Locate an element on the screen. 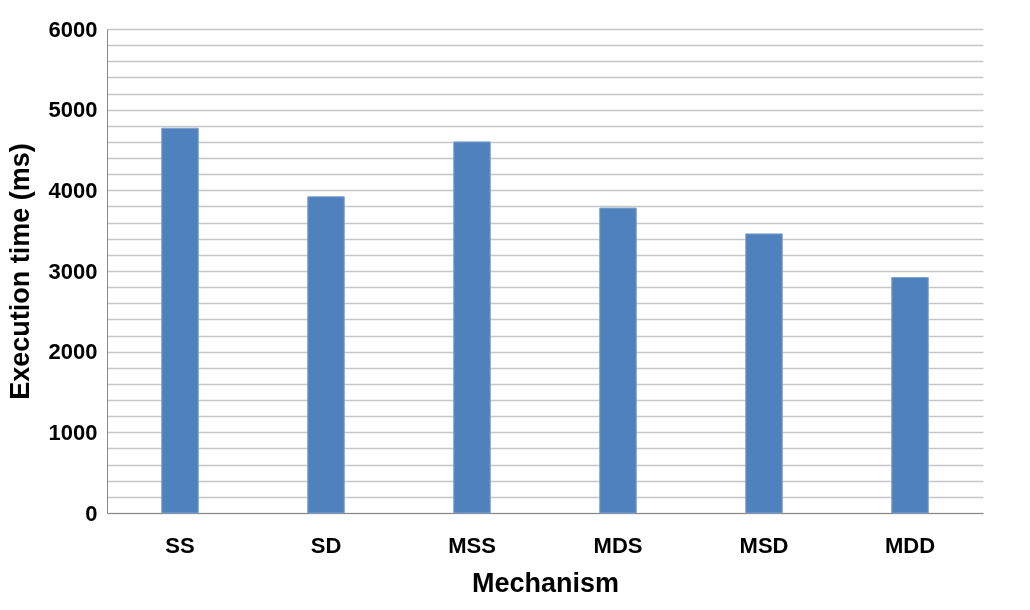  y-tick-label: 5000 is located at coordinates (73, 110).